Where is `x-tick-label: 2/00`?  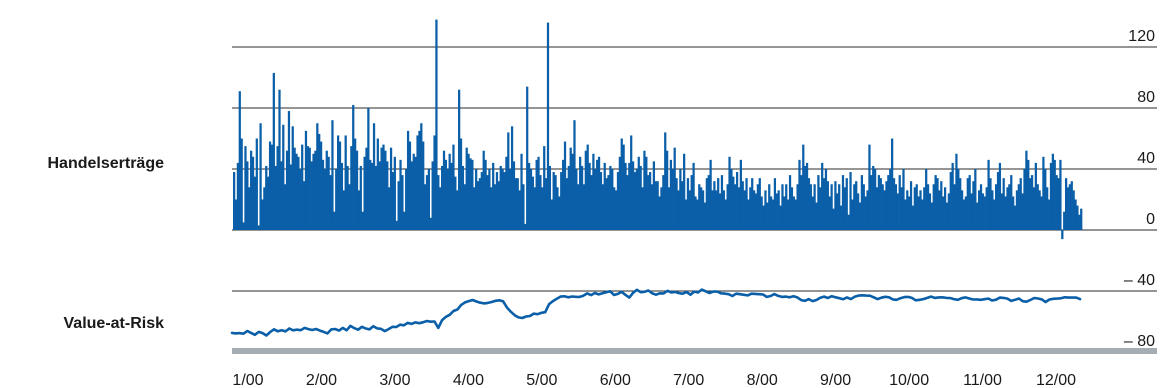 x-tick-label: 2/00 is located at coordinates (321, 380).